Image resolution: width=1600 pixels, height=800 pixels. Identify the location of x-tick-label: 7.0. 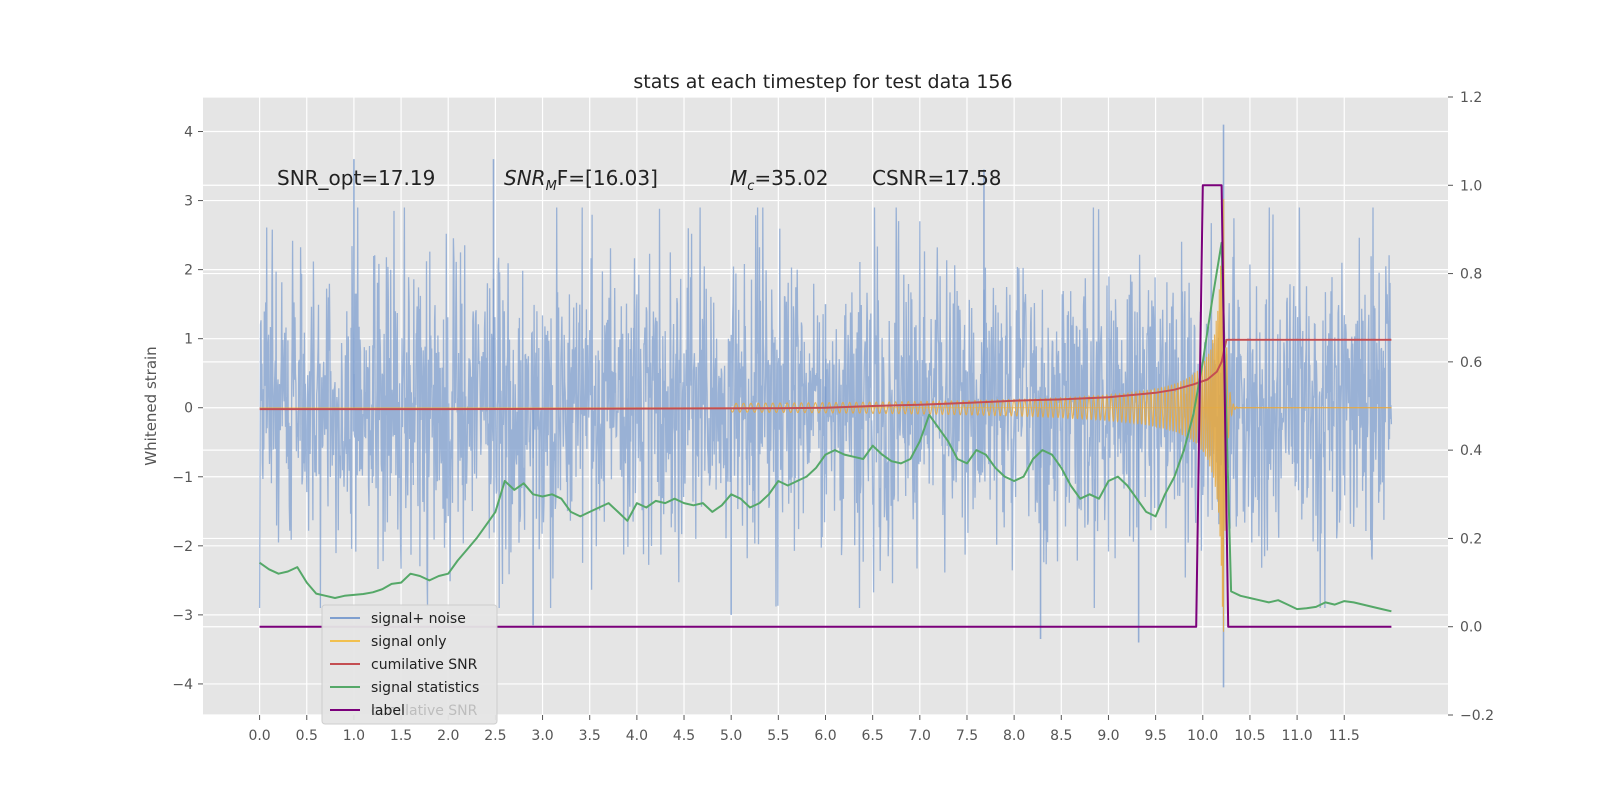
(920, 736).